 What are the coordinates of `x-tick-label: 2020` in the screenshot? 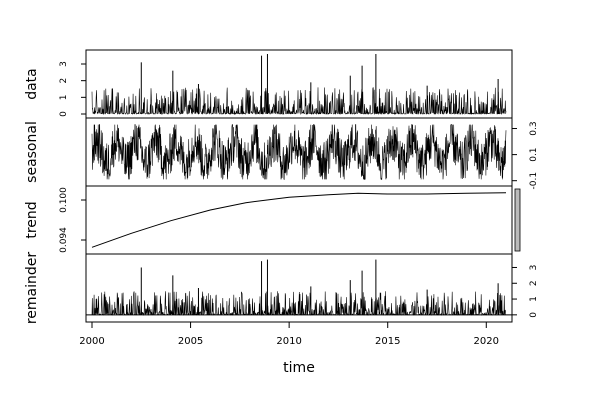 It's located at (486, 341).